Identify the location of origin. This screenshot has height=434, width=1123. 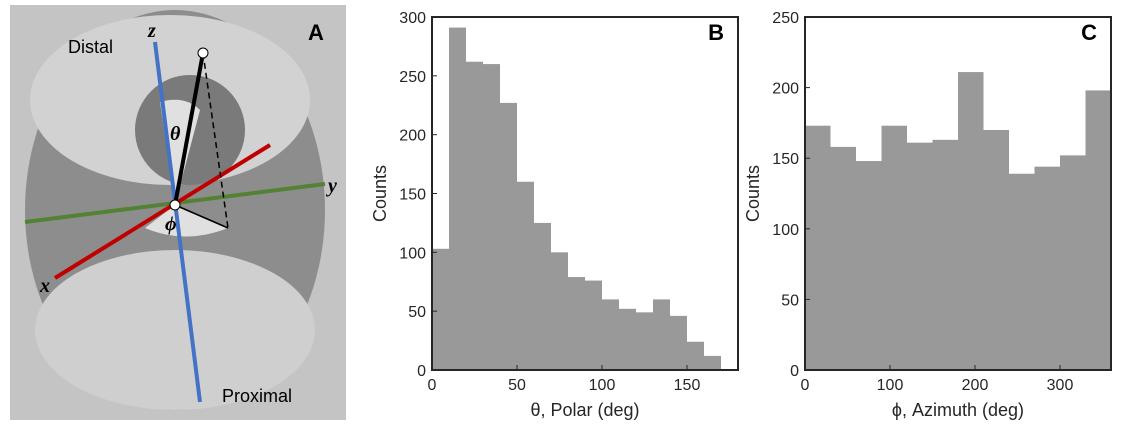
(175, 205).